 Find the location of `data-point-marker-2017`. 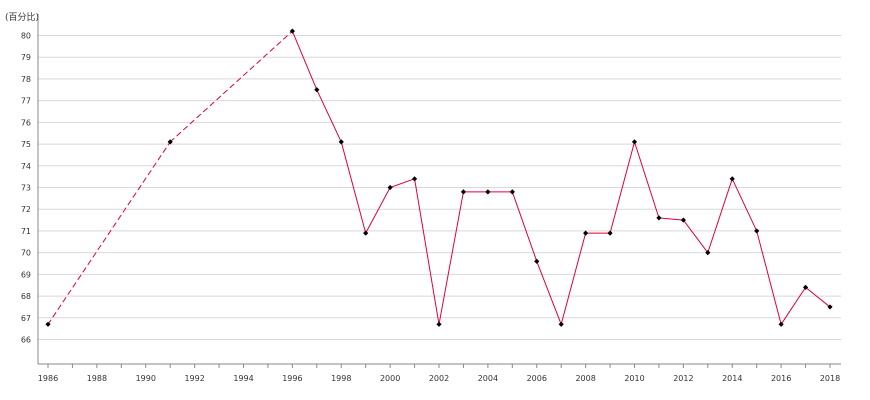

data-point-marker-2017 is located at coordinates (805, 287).